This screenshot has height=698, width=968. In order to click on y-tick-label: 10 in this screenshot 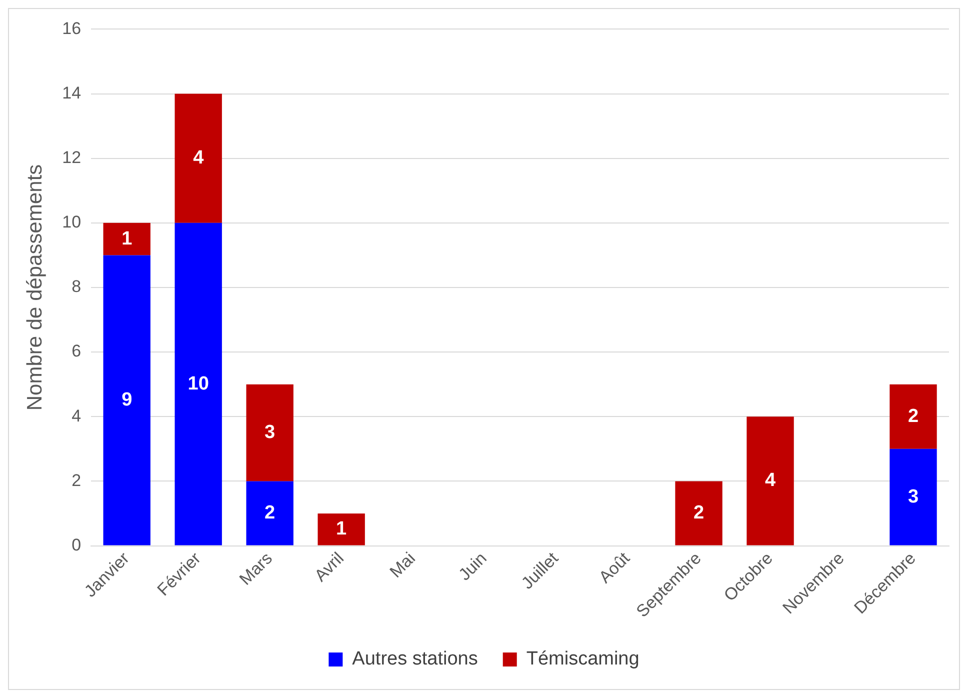, I will do `click(72, 222)`.